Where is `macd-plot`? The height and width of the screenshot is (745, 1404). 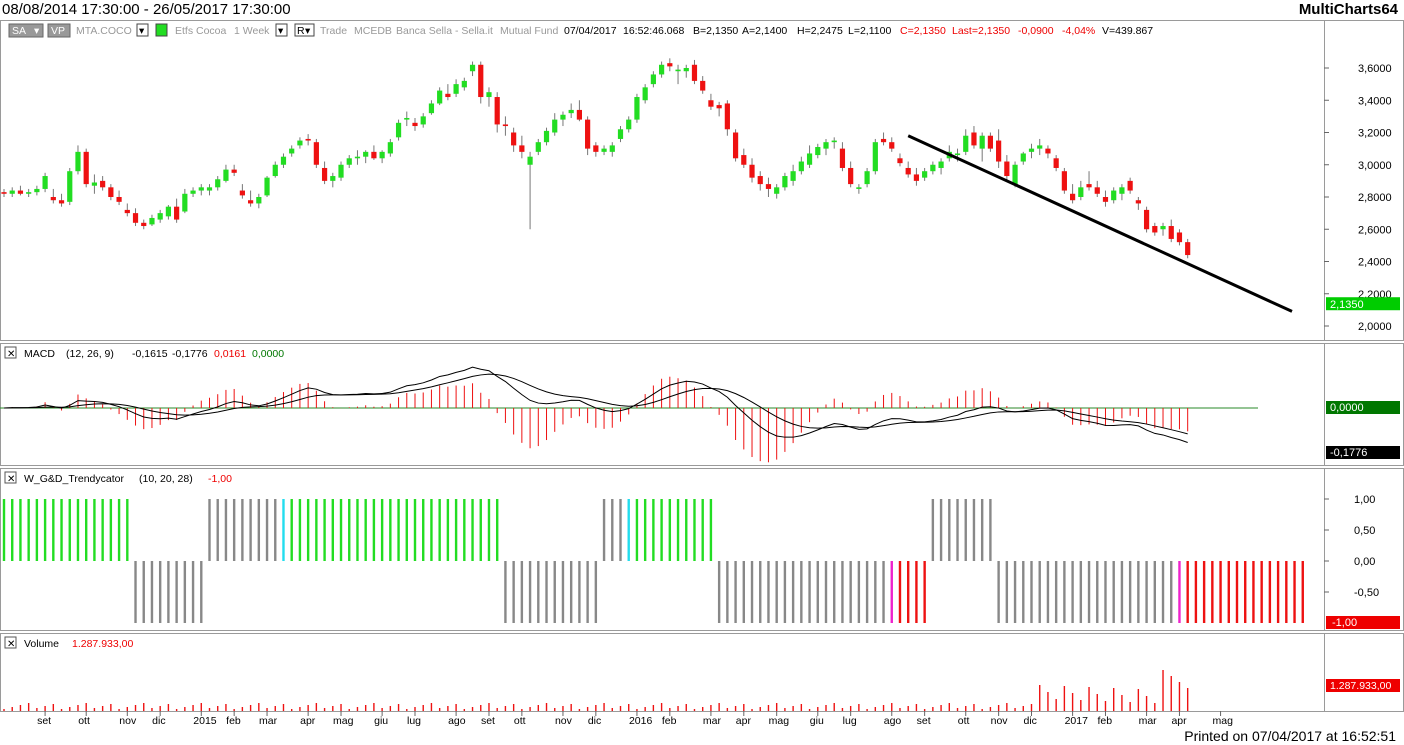
macd-plot is located at coordinates (629, 414).